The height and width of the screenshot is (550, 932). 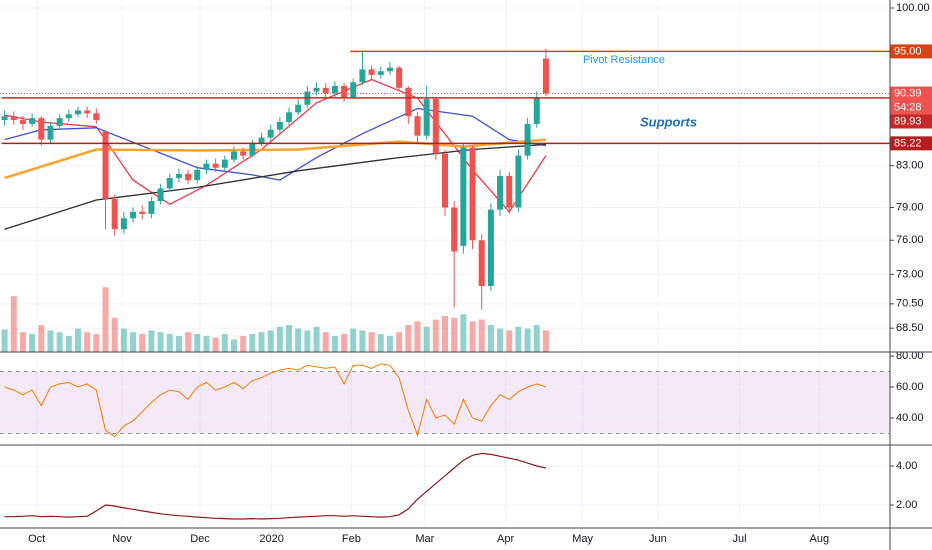 What do you see at coordinates (910, 274) in the screenshot?
I see `y-tick-label: 73.00` at bounding box center [910, 274].